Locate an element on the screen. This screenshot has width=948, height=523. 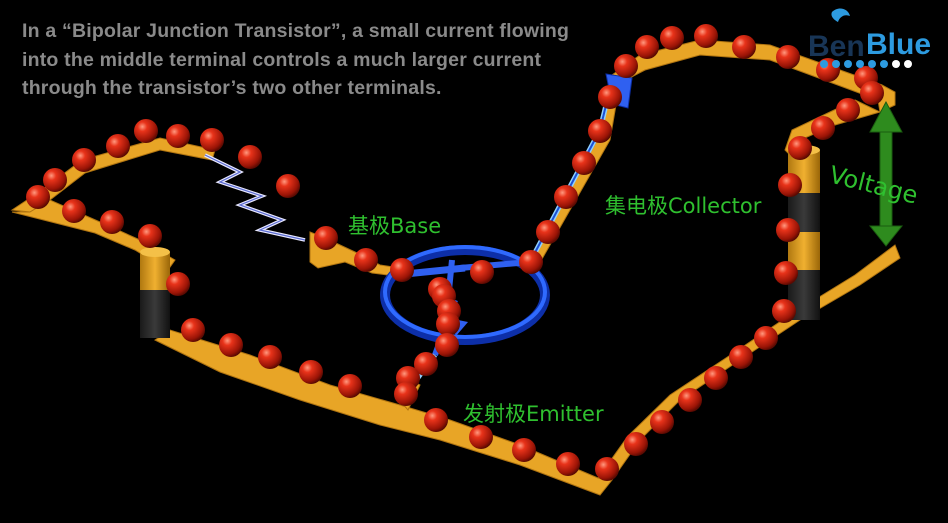
voltage-arrow-icon is located at coordinates (886, 173).